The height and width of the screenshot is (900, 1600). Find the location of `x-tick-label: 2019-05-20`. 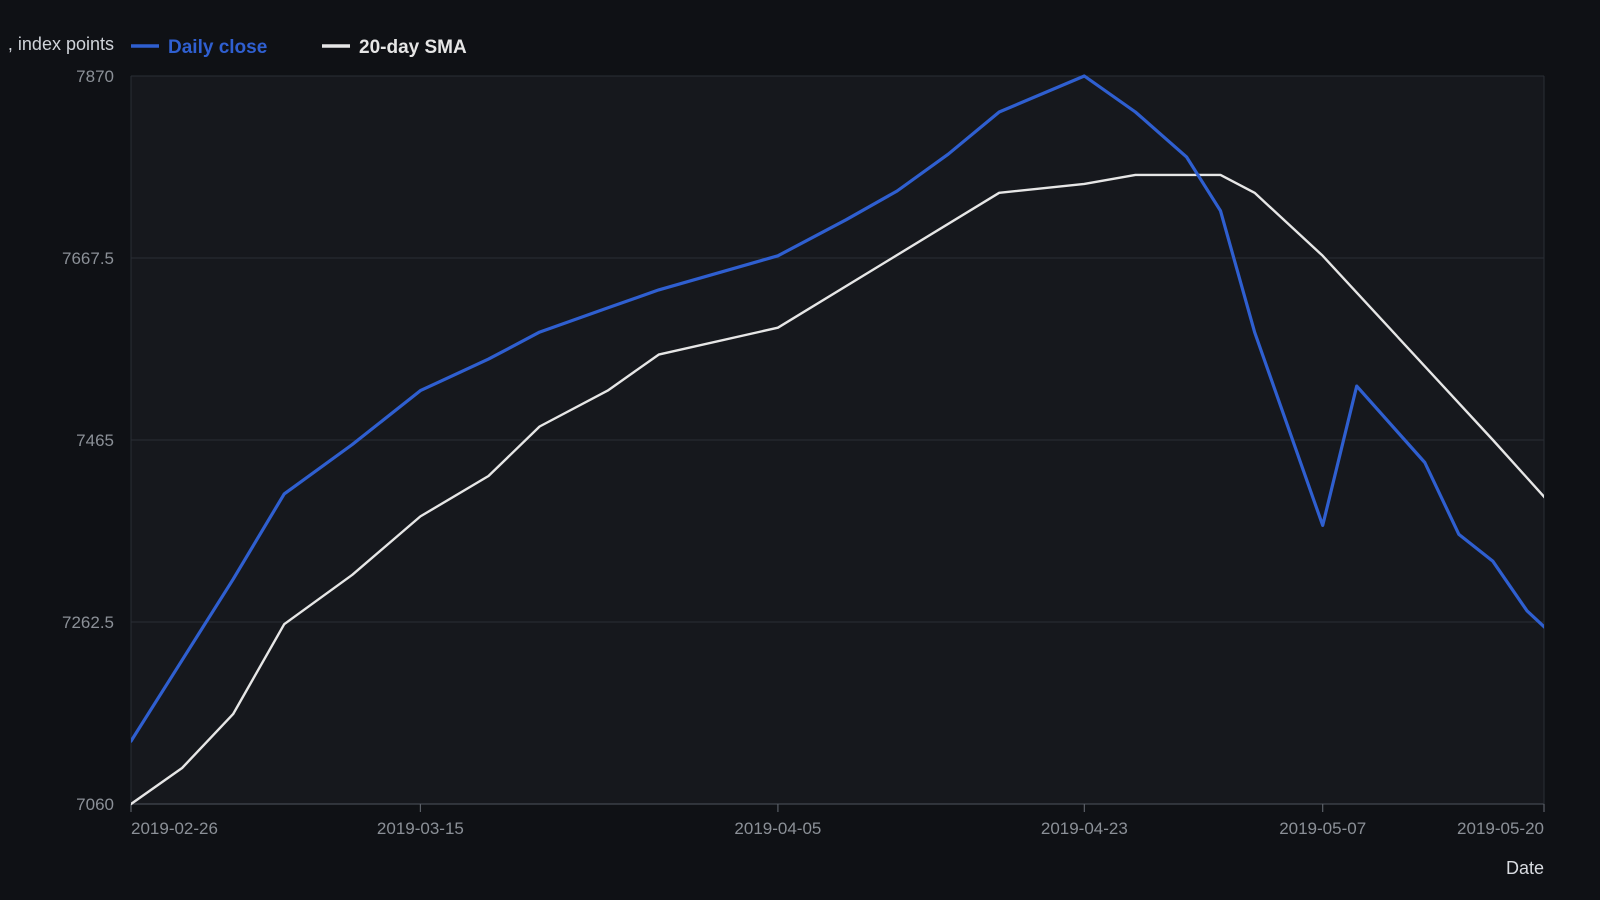

x-tick-label: 2019-05-20 is located at coordinates (1500, 828).